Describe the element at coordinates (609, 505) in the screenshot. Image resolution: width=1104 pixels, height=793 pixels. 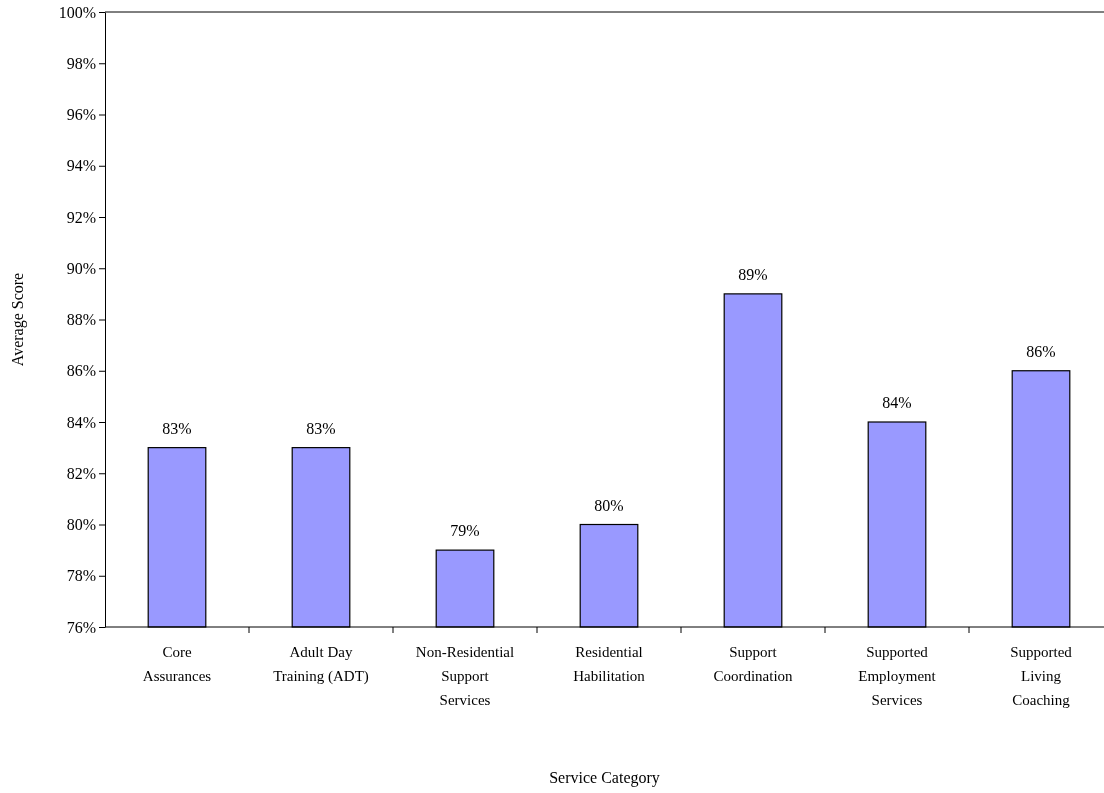
I see `data-label: 80%` at that location.